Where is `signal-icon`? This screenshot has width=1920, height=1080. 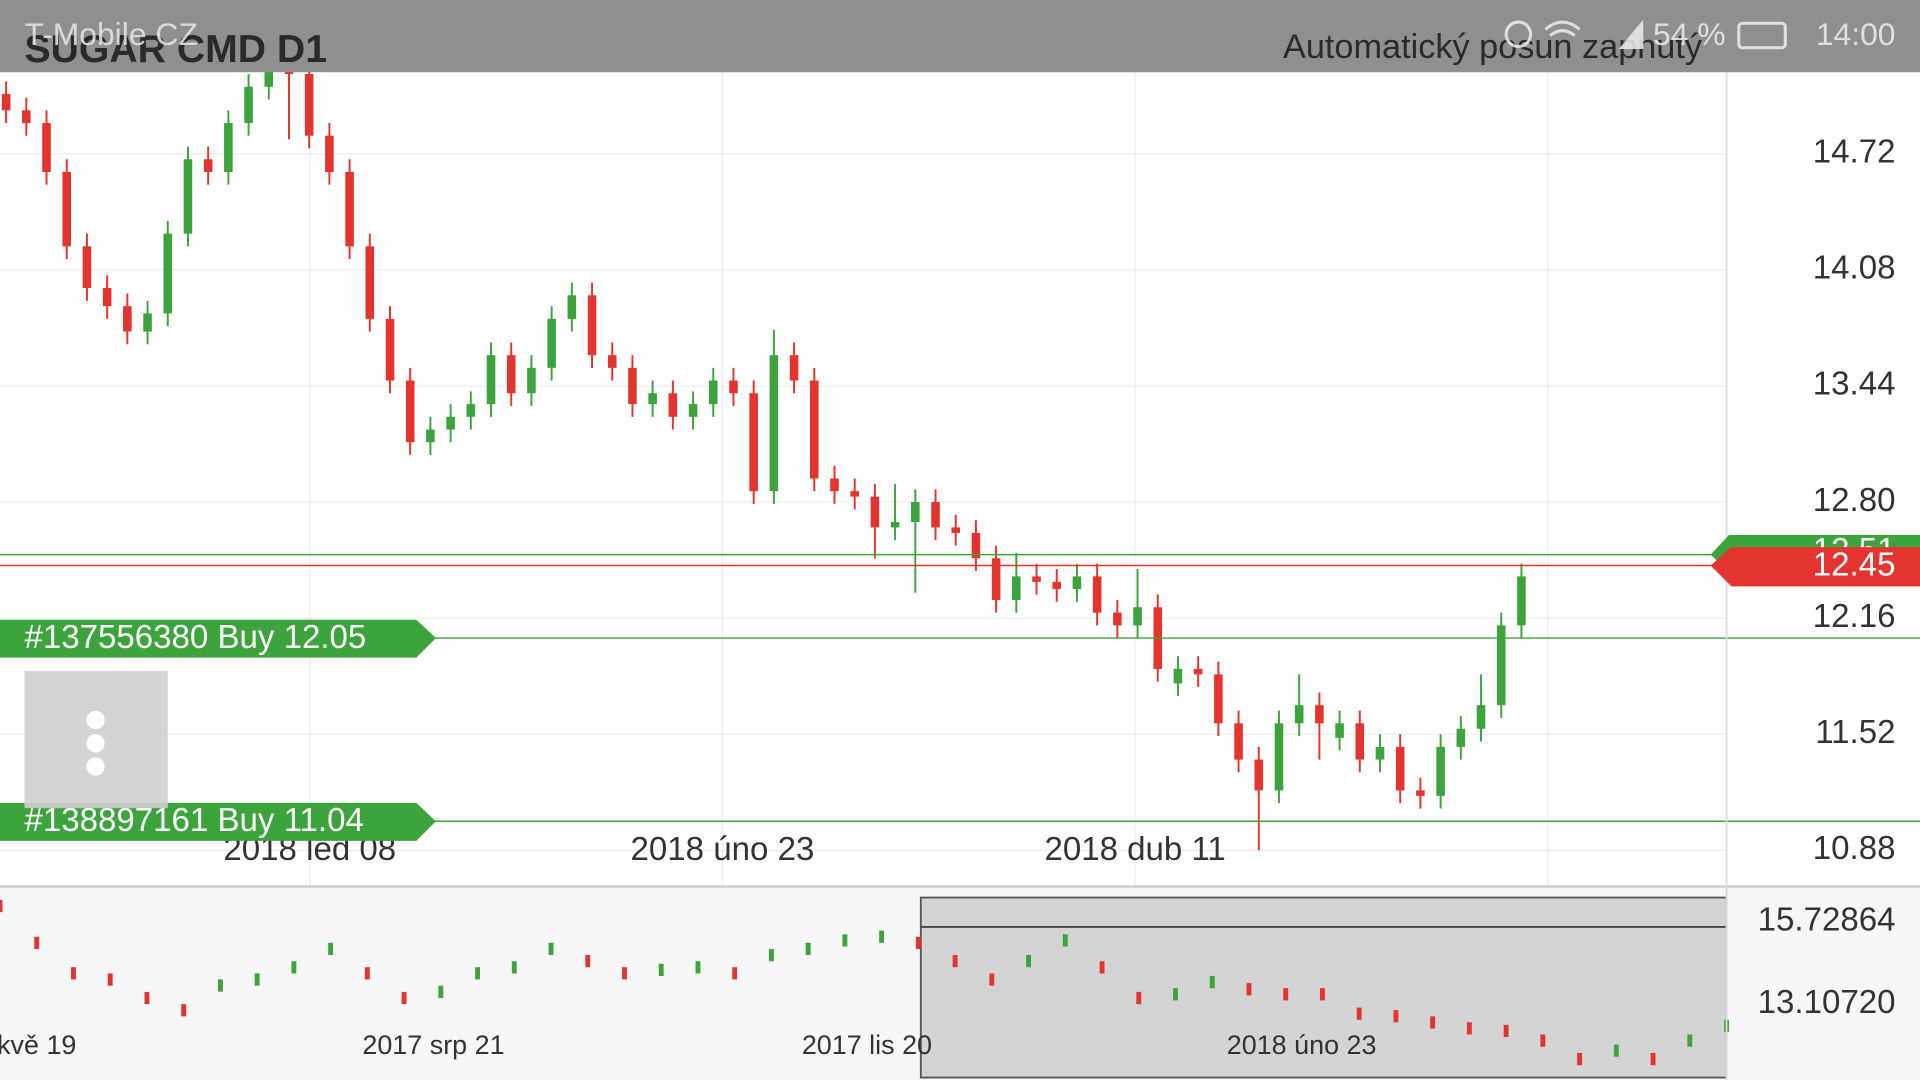 signal-icon is located at coordinates (1631, 34).